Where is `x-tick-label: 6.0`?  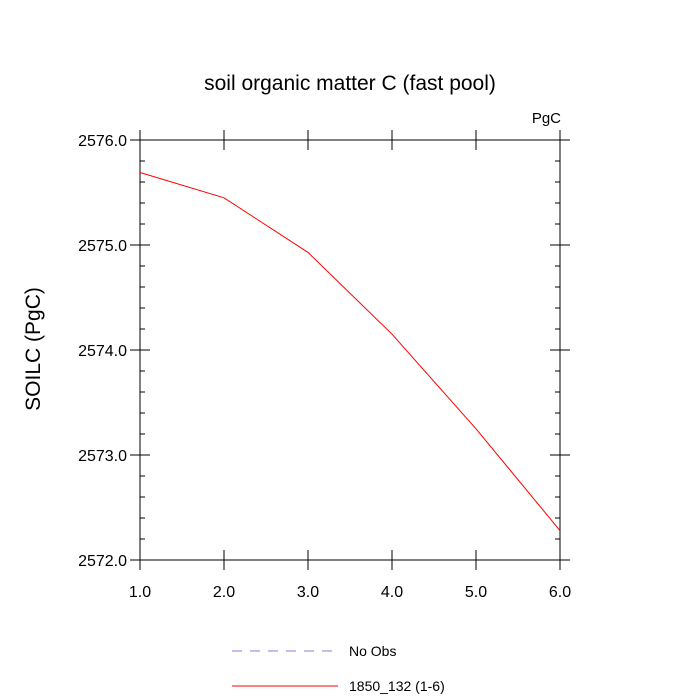
x-tick-label: 6.0 is located at coordinates (560, 592).